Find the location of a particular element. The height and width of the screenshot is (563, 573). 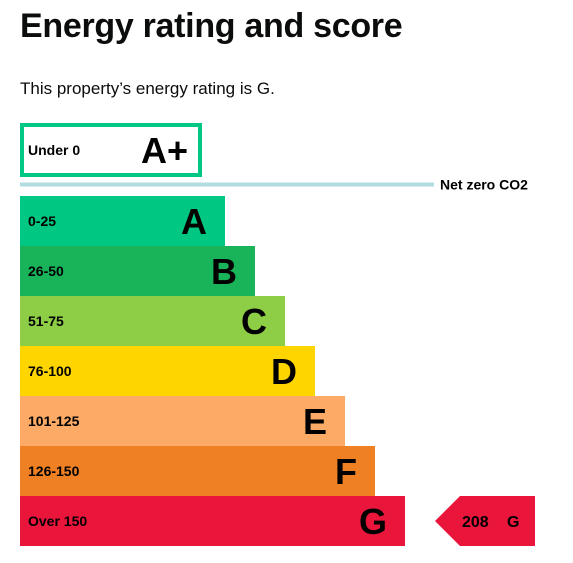

current-score-letter: G is located at coordinates (513, 522).